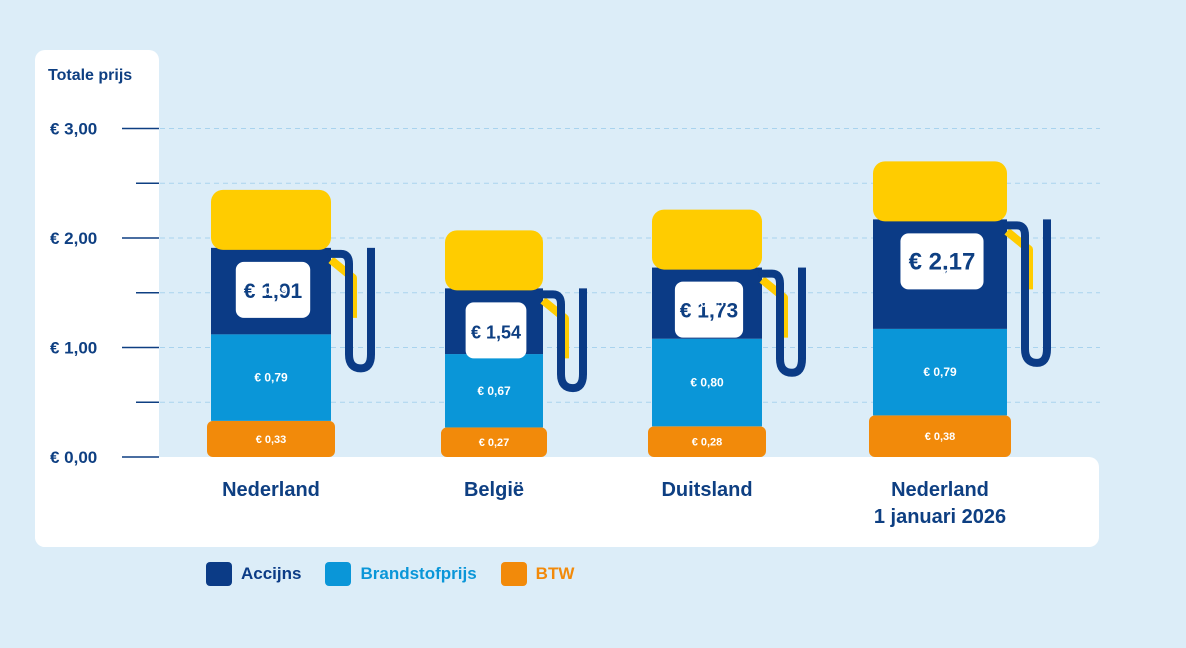 Image resolution: width=1186 pixels, height=648 pixels. Describe the element at coordinates (219, 574) in the screenshot. I see `legend-swatch-accijns` at that location.